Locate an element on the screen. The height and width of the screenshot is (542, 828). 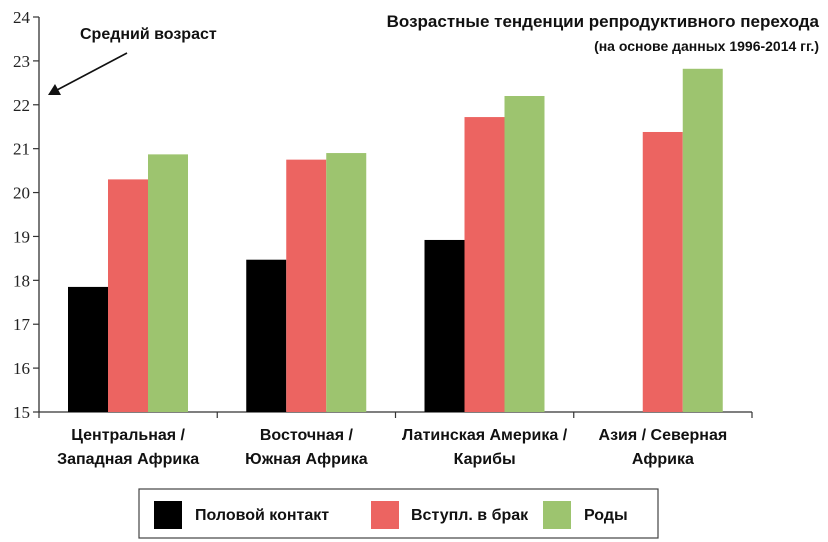
x-category-label: Западная Африка is located at coordinates (128, 459).